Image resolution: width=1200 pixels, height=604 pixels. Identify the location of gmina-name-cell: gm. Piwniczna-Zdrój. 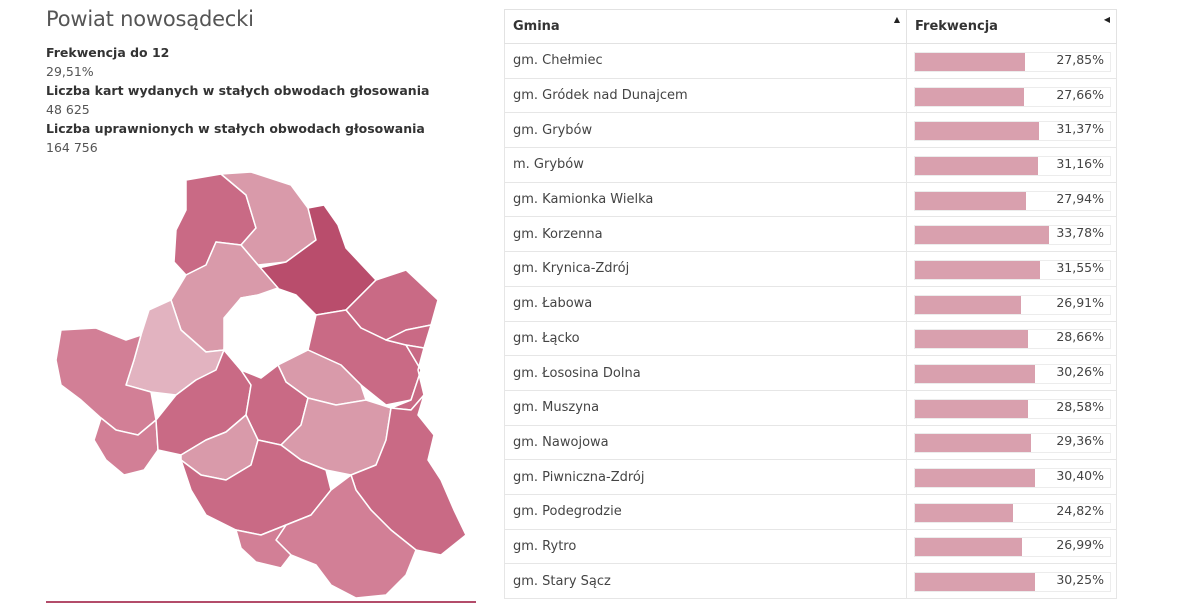
(705, 477).